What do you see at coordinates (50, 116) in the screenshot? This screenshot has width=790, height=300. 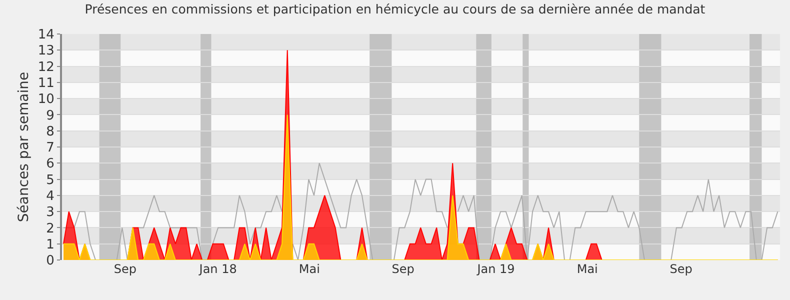 I see `y-tick-label: 9` at bounding box center [50, 116].